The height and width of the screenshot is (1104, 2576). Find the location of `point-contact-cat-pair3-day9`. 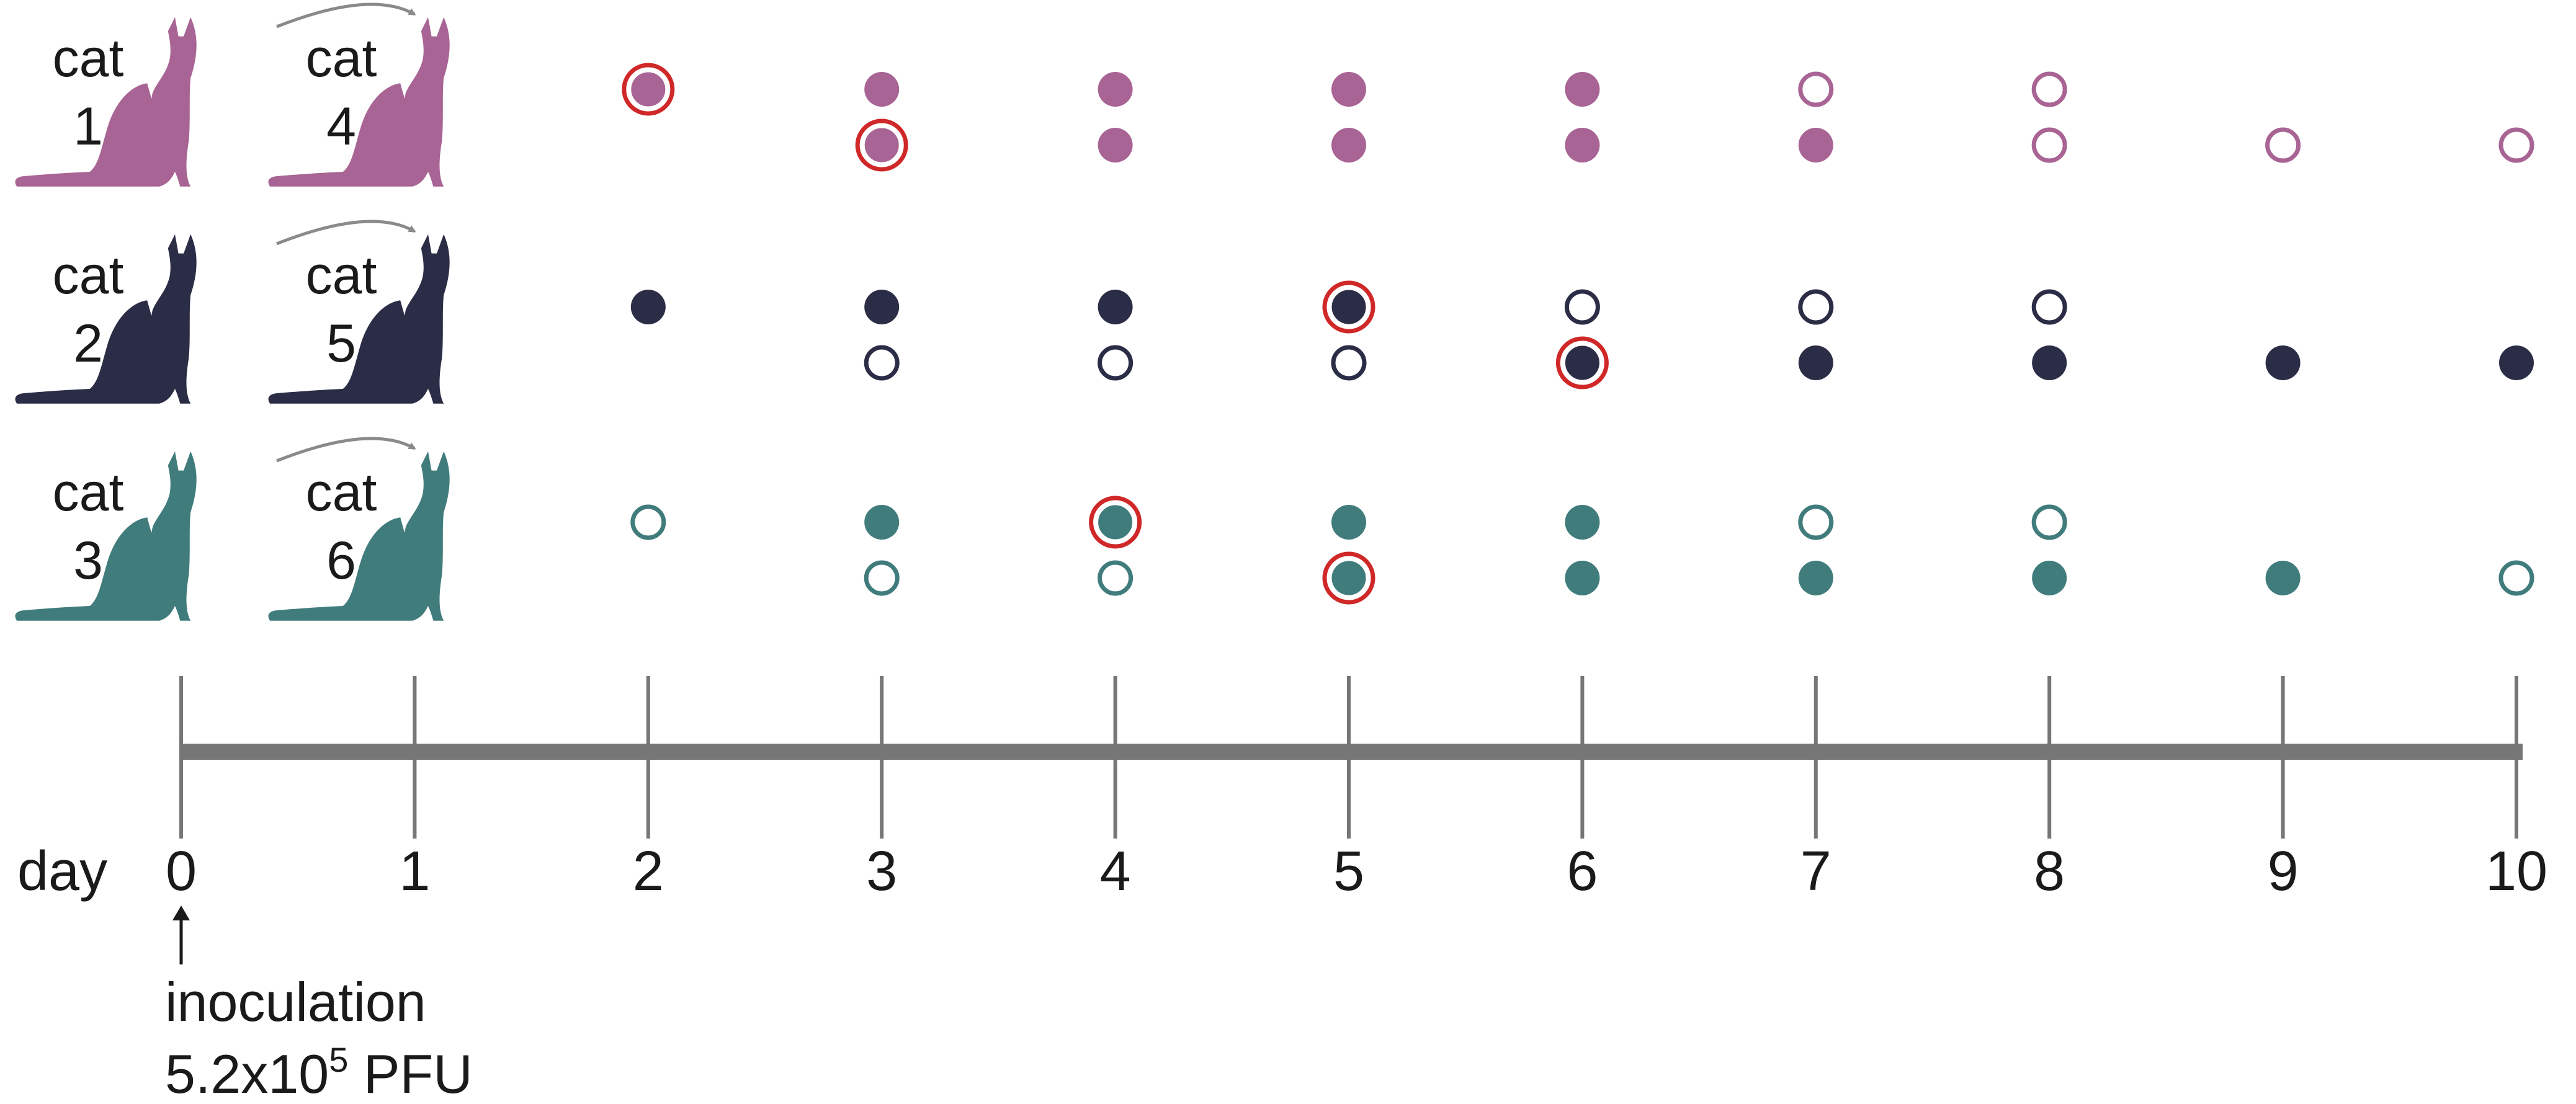

point-contact-cat-pair3-day9 is located at coordinates (2283, 578).